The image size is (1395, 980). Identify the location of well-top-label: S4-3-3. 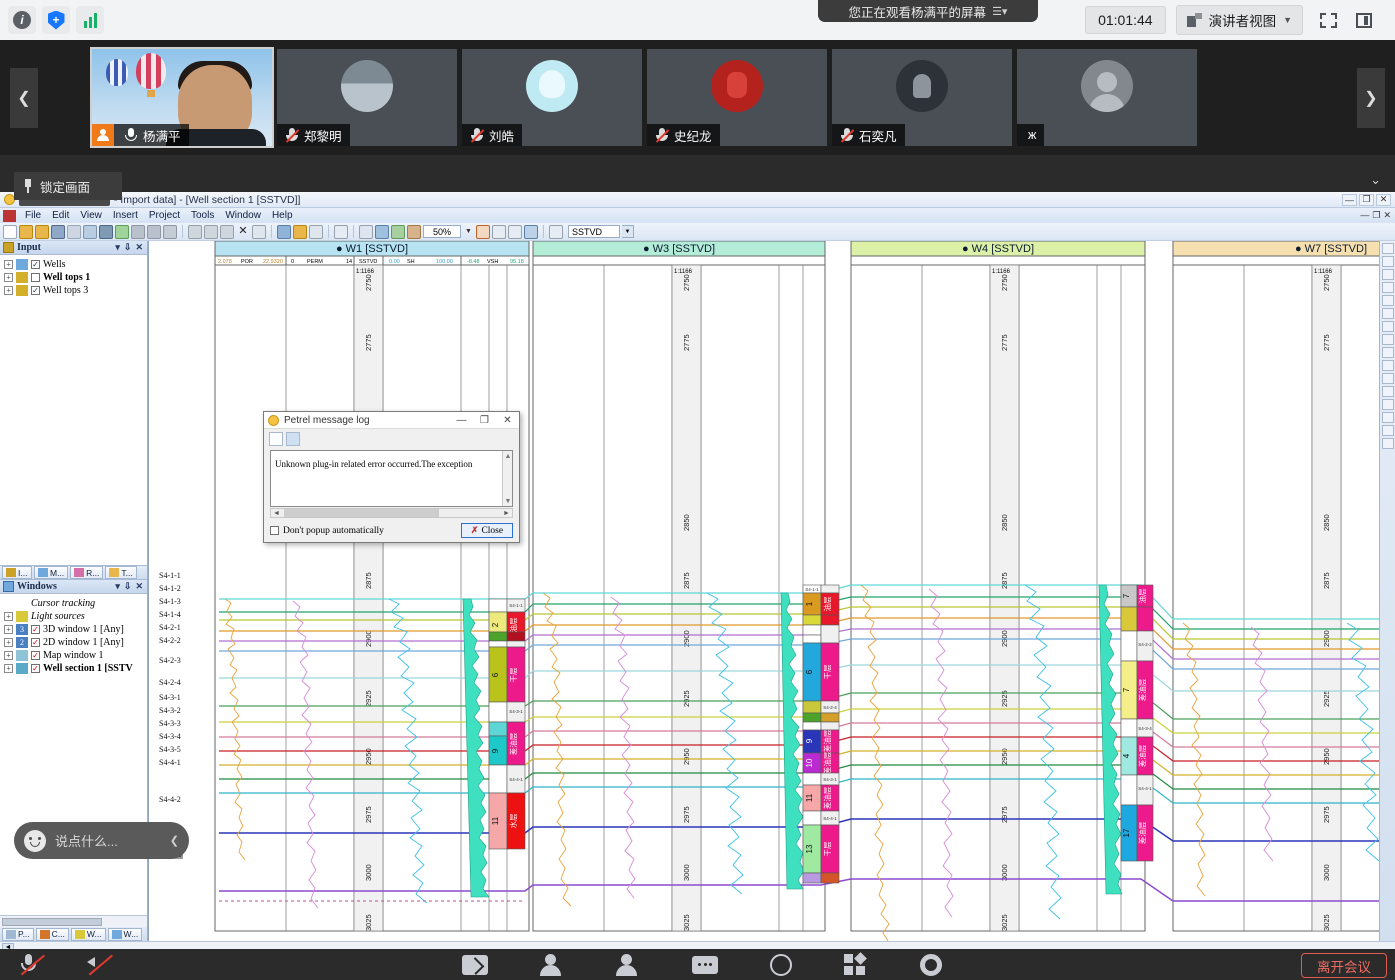
(170, 723).